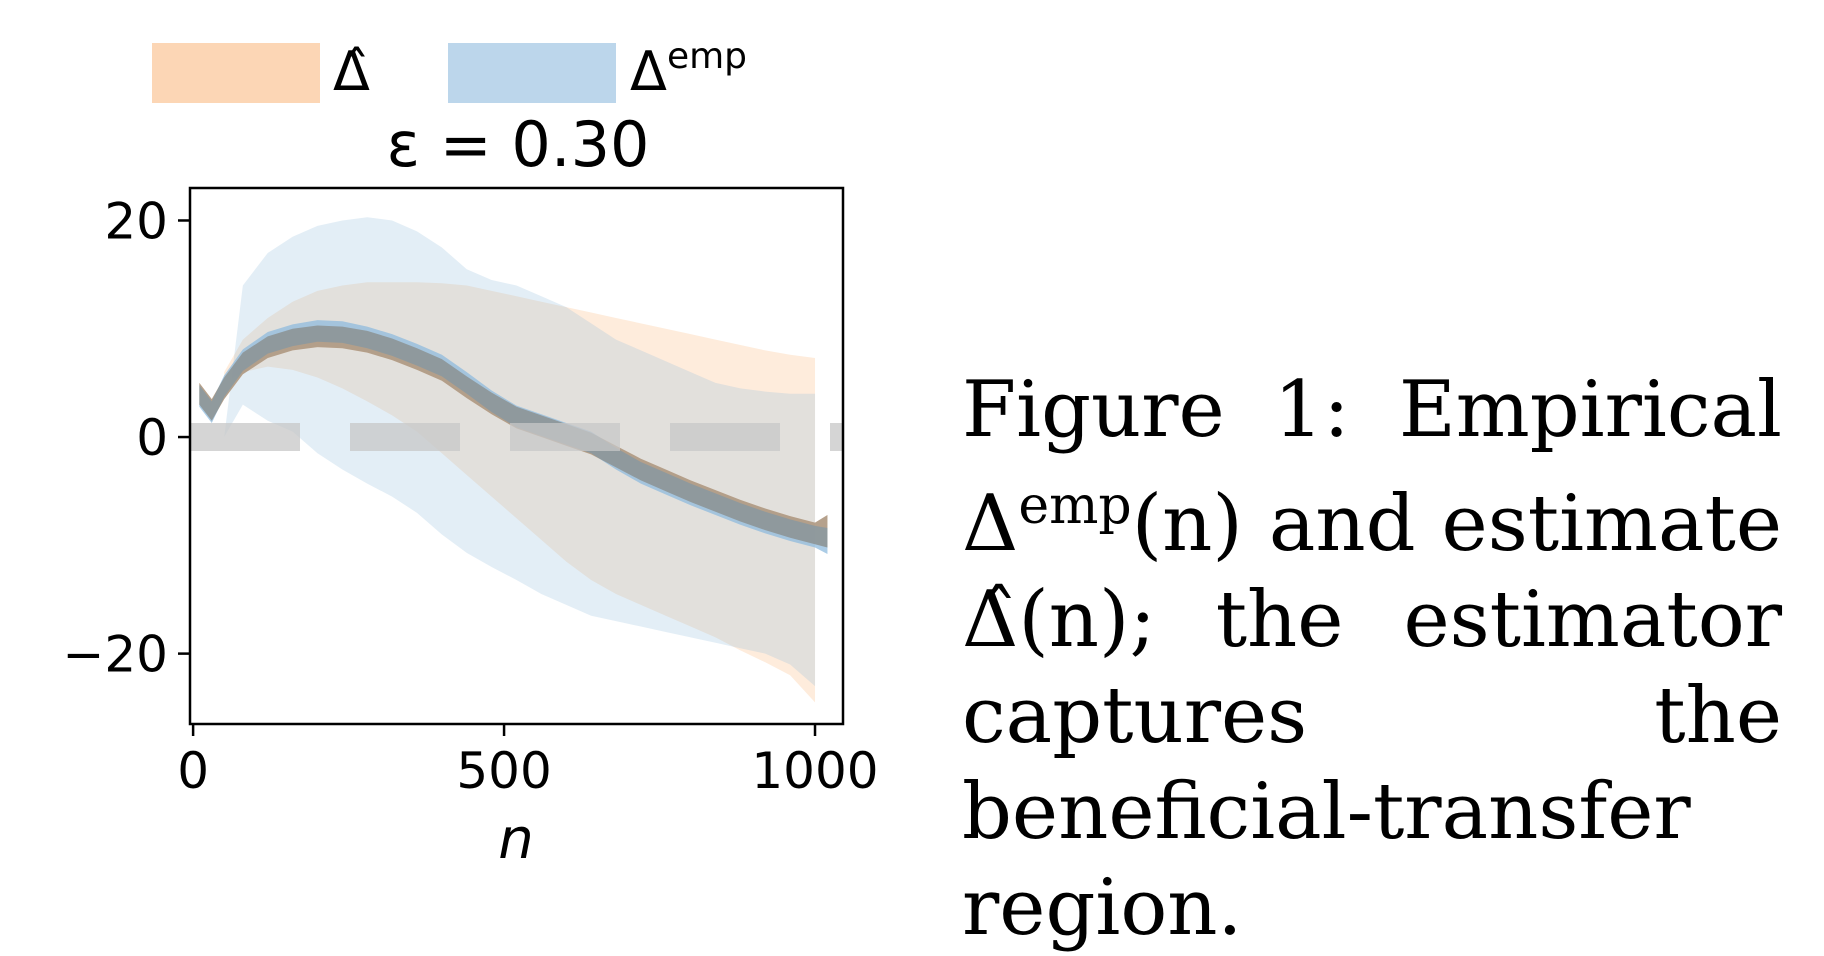 Image resolution: width=1824 pixels, height=956 pixels. What do you see at coordinates (990, 620) in the screenshot?
I see `caption-hat-delta: Δ̂` at bounding box center [990, 620].